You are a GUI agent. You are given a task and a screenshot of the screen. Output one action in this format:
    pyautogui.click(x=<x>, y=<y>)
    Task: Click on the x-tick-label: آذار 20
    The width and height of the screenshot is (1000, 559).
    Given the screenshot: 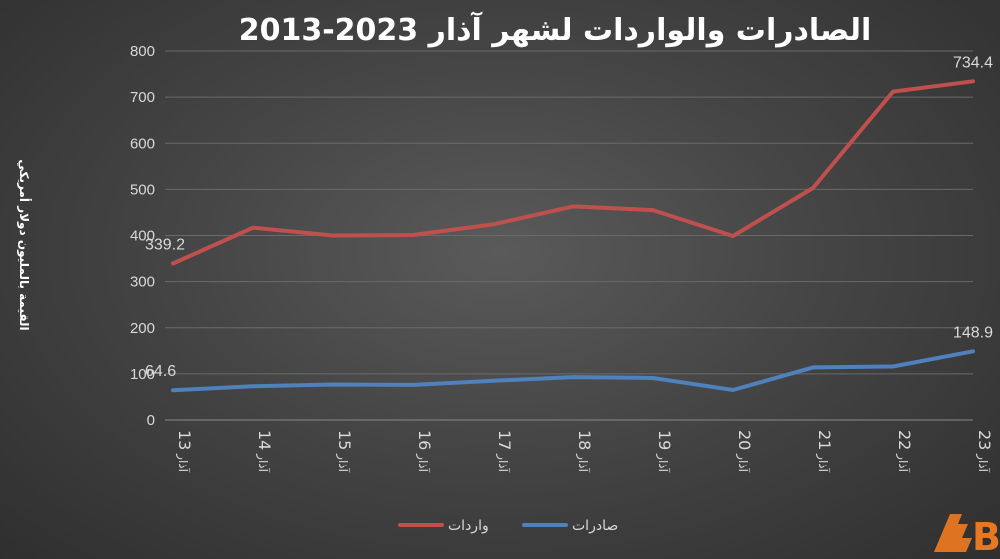 What is the action you would take?
    pyautogui.click(x=744, y=451)
    